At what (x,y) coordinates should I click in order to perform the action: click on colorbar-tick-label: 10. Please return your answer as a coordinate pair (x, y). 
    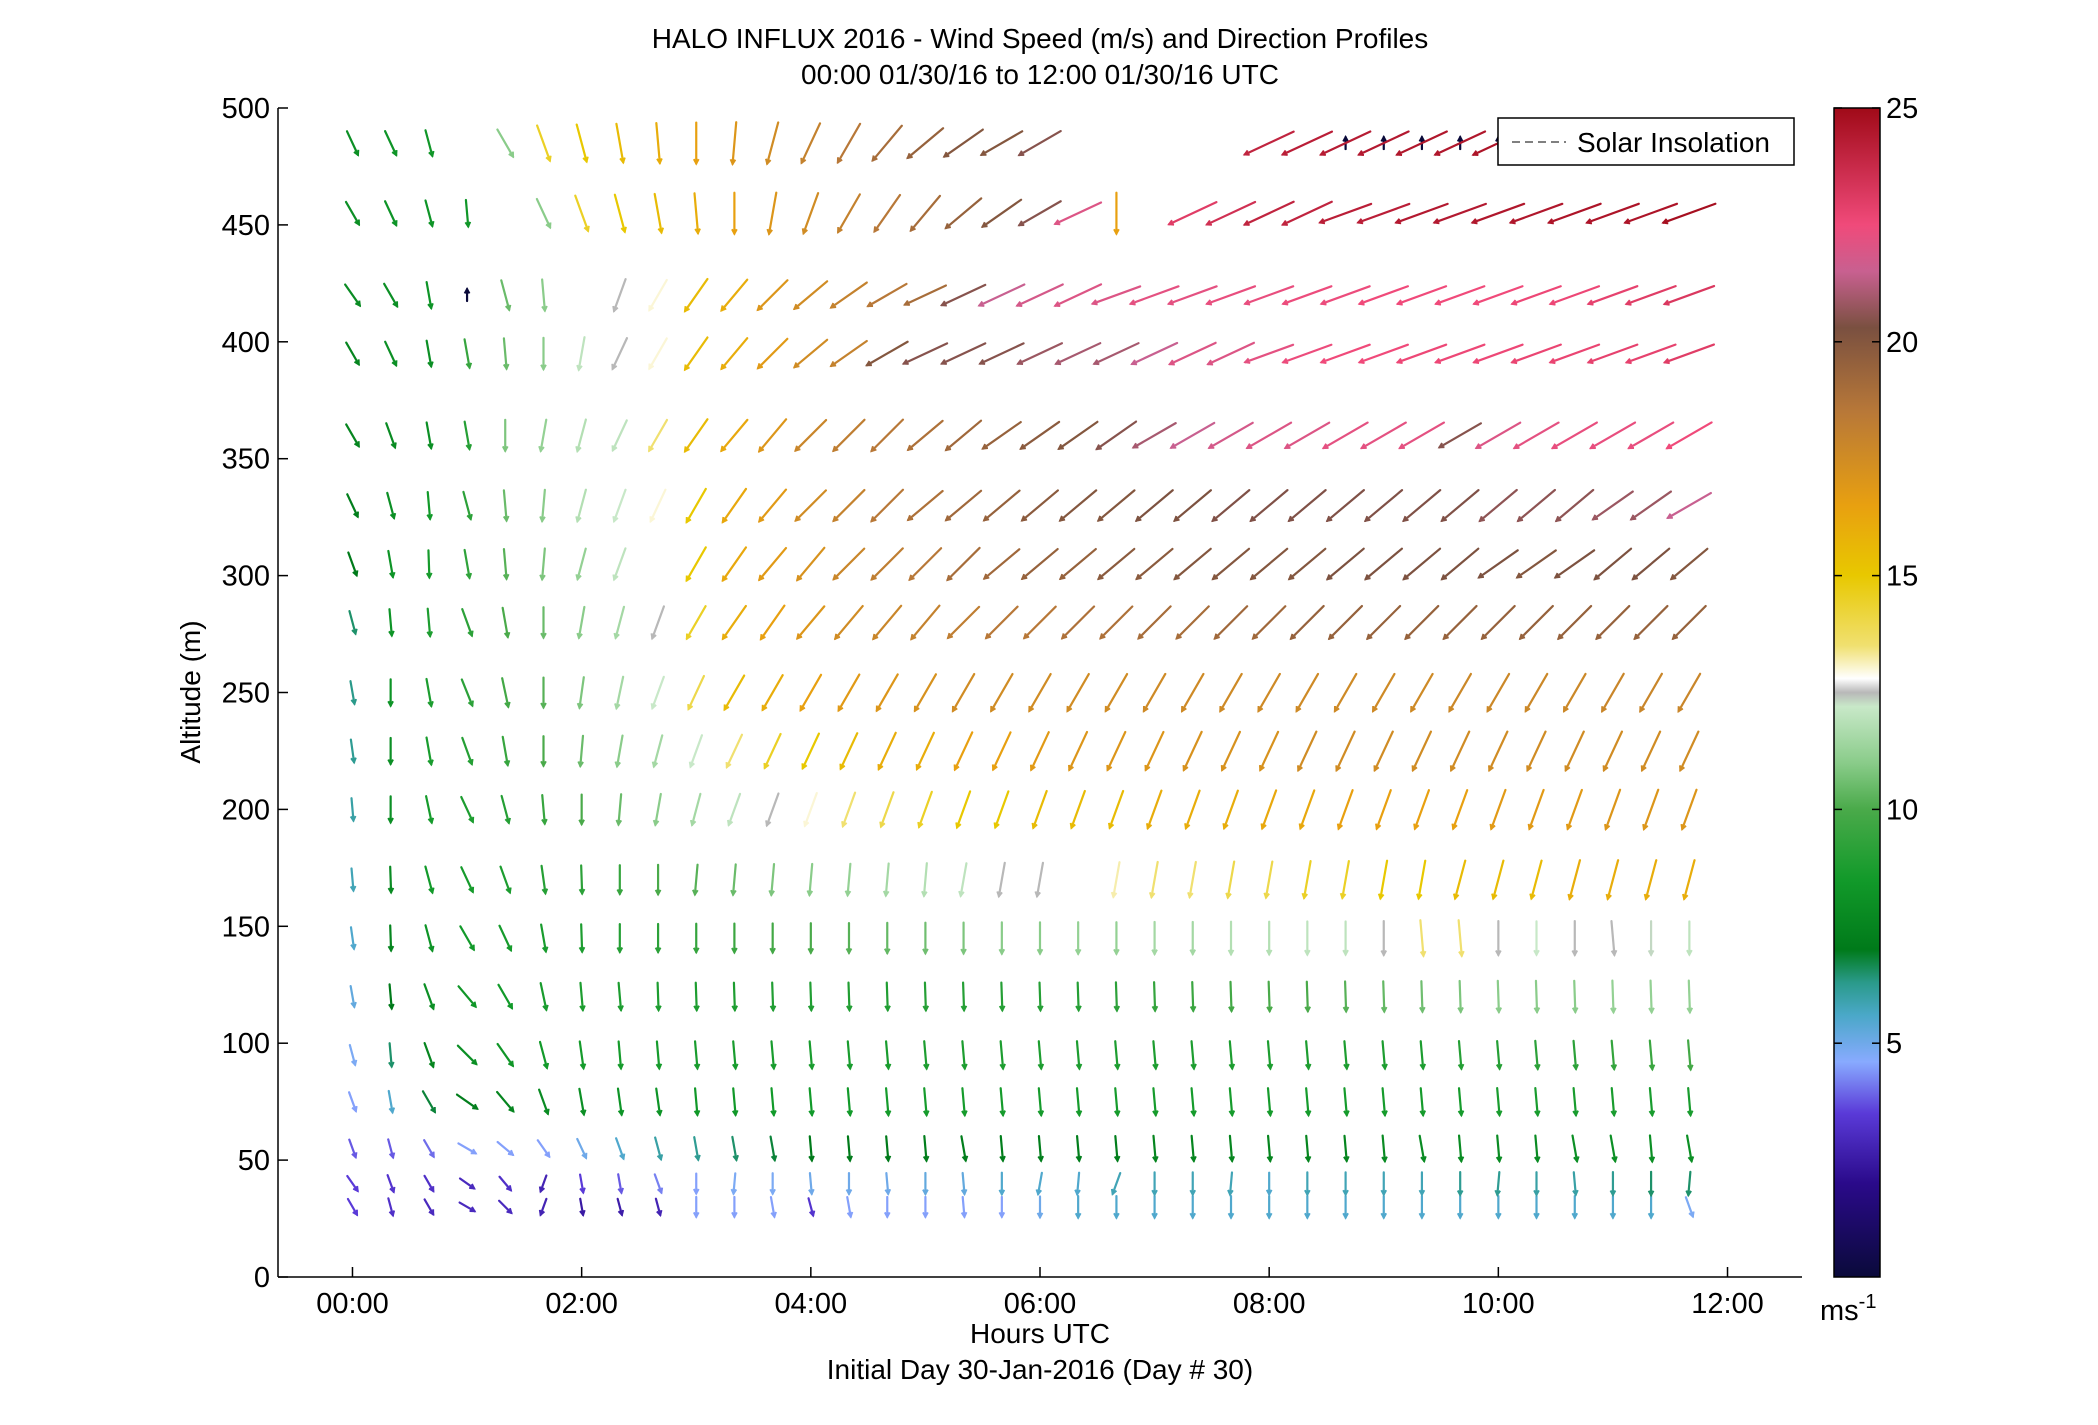
    Looking at the image, I should click on (1902, 810).